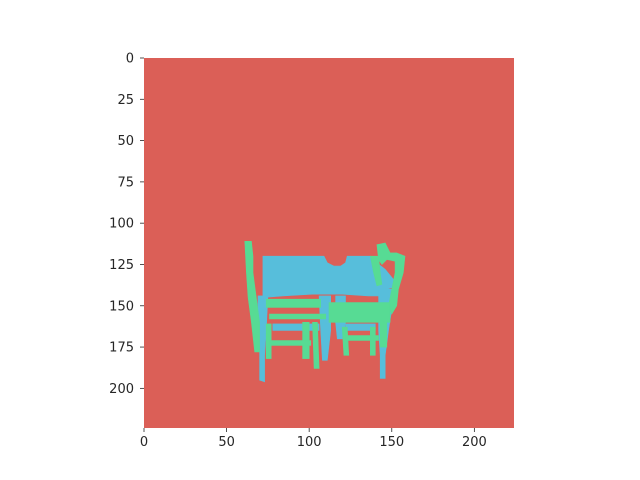  Describe the element at coordinates (121, 306) in the screenshot. I see `y-tick-label: 150` at that location.